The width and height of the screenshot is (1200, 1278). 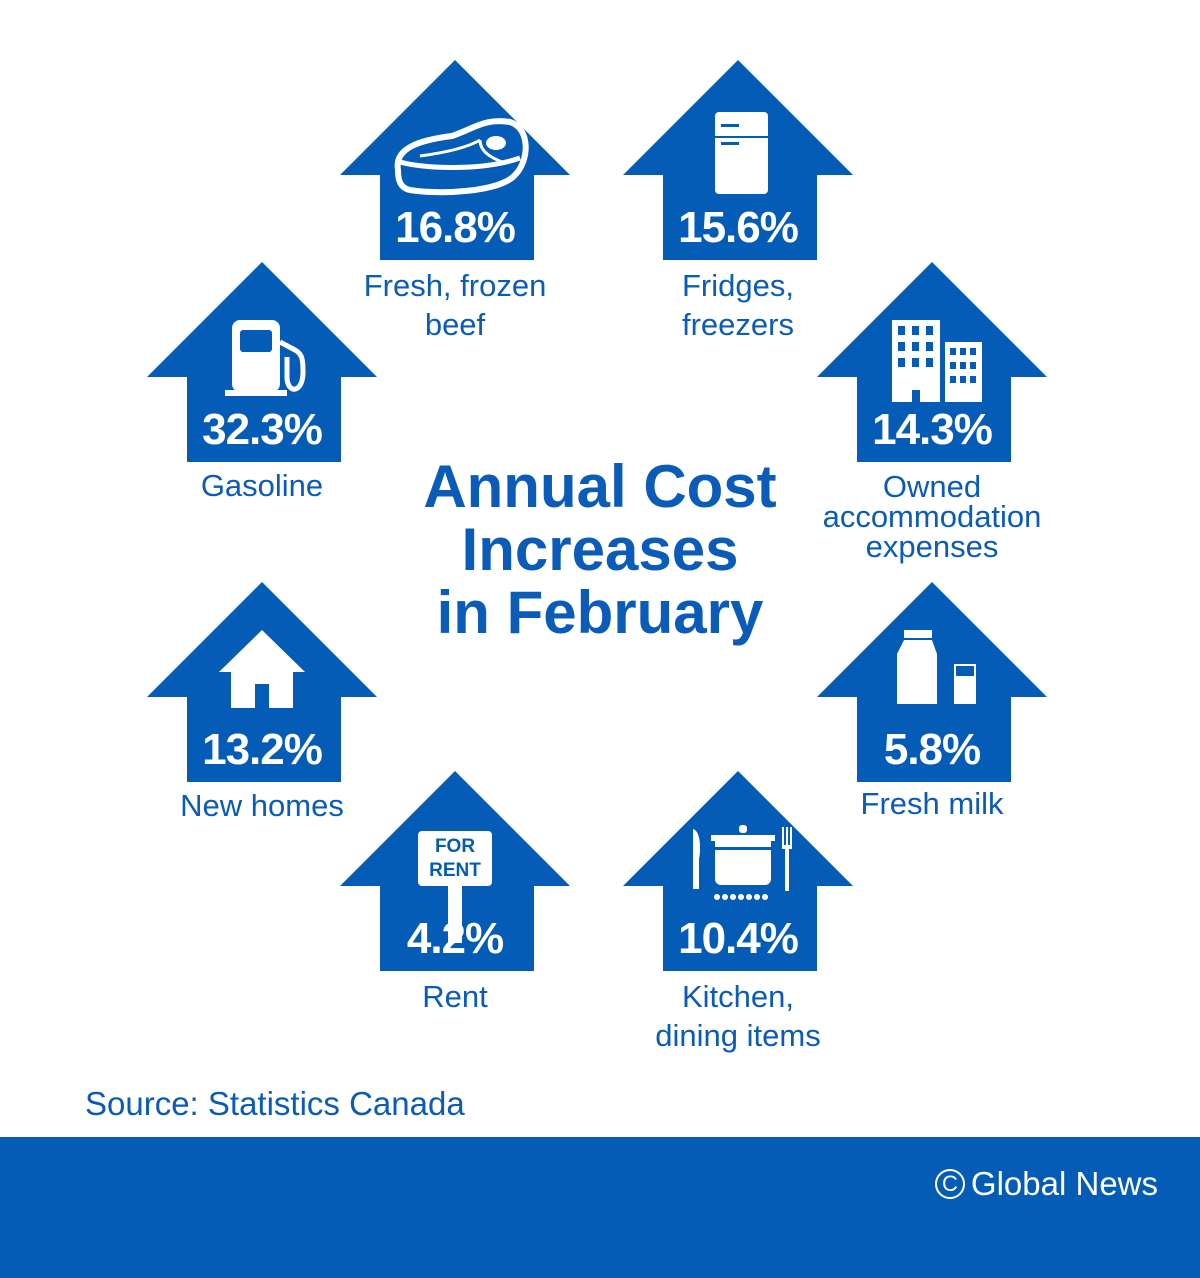 What do you see at coordinates (265, 358) in the screenshot?
I see `gas-pump-icon` at bounding box center [265, 358].